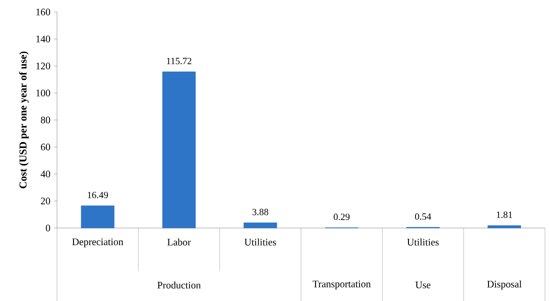 This screenshot has width=550, height=301. I want to click on y-tick-label: 120, so click(43, 66).